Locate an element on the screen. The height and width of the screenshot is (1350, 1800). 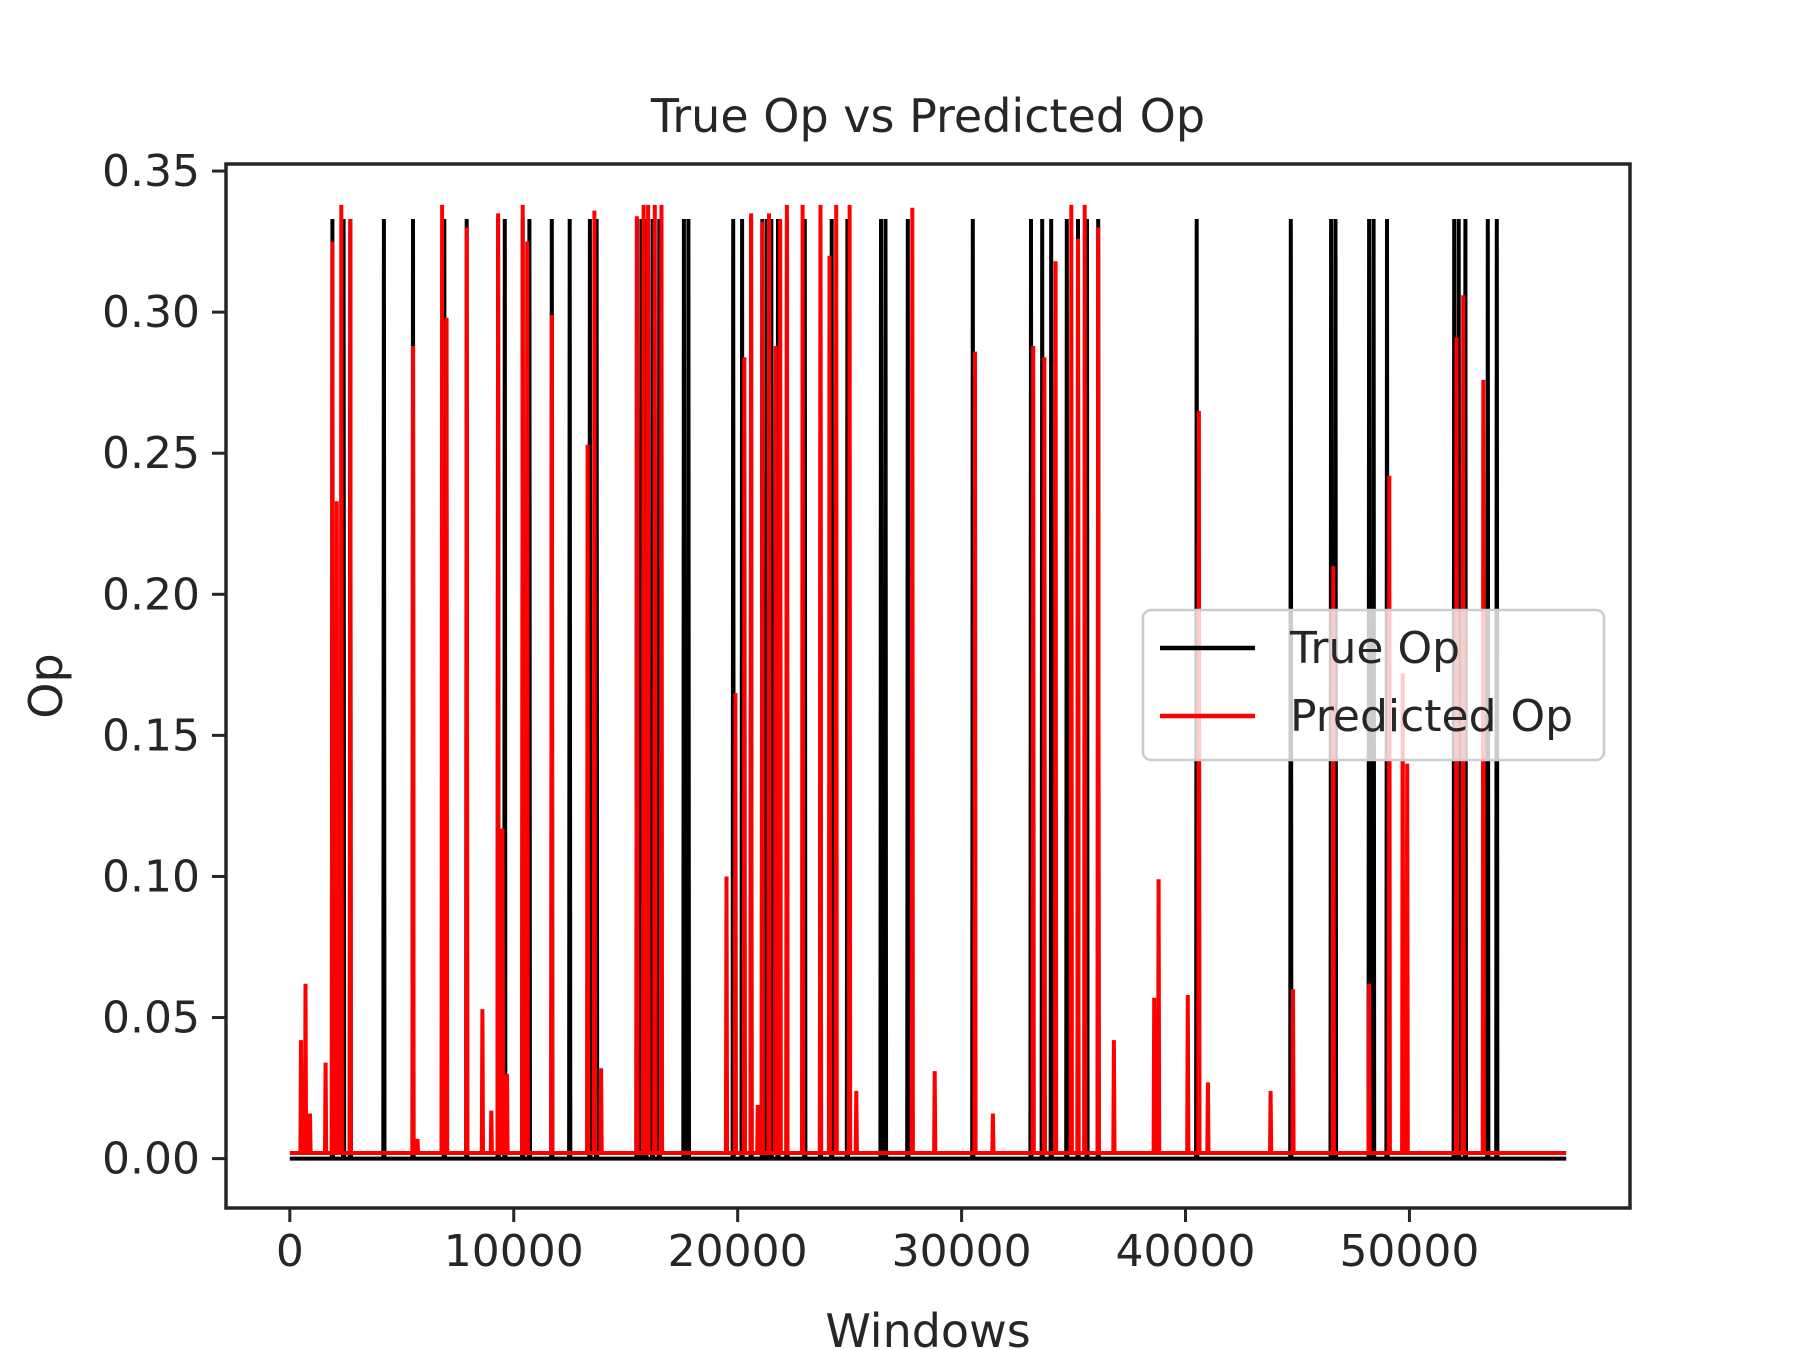
x-tick-label: 0 is located at coordinates (290, 1251).